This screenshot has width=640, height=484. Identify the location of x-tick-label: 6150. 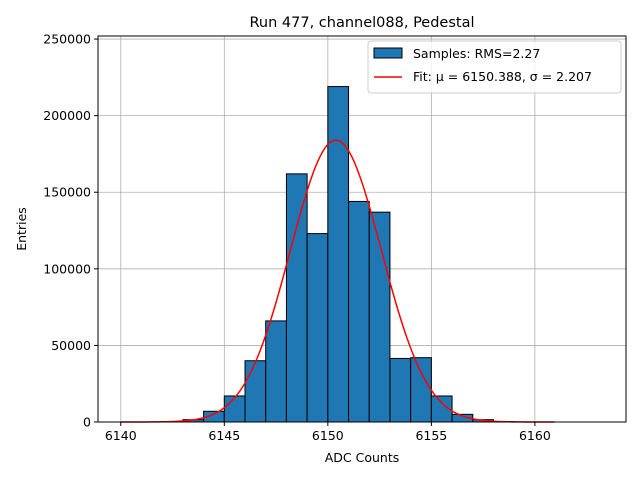
(328, 435).